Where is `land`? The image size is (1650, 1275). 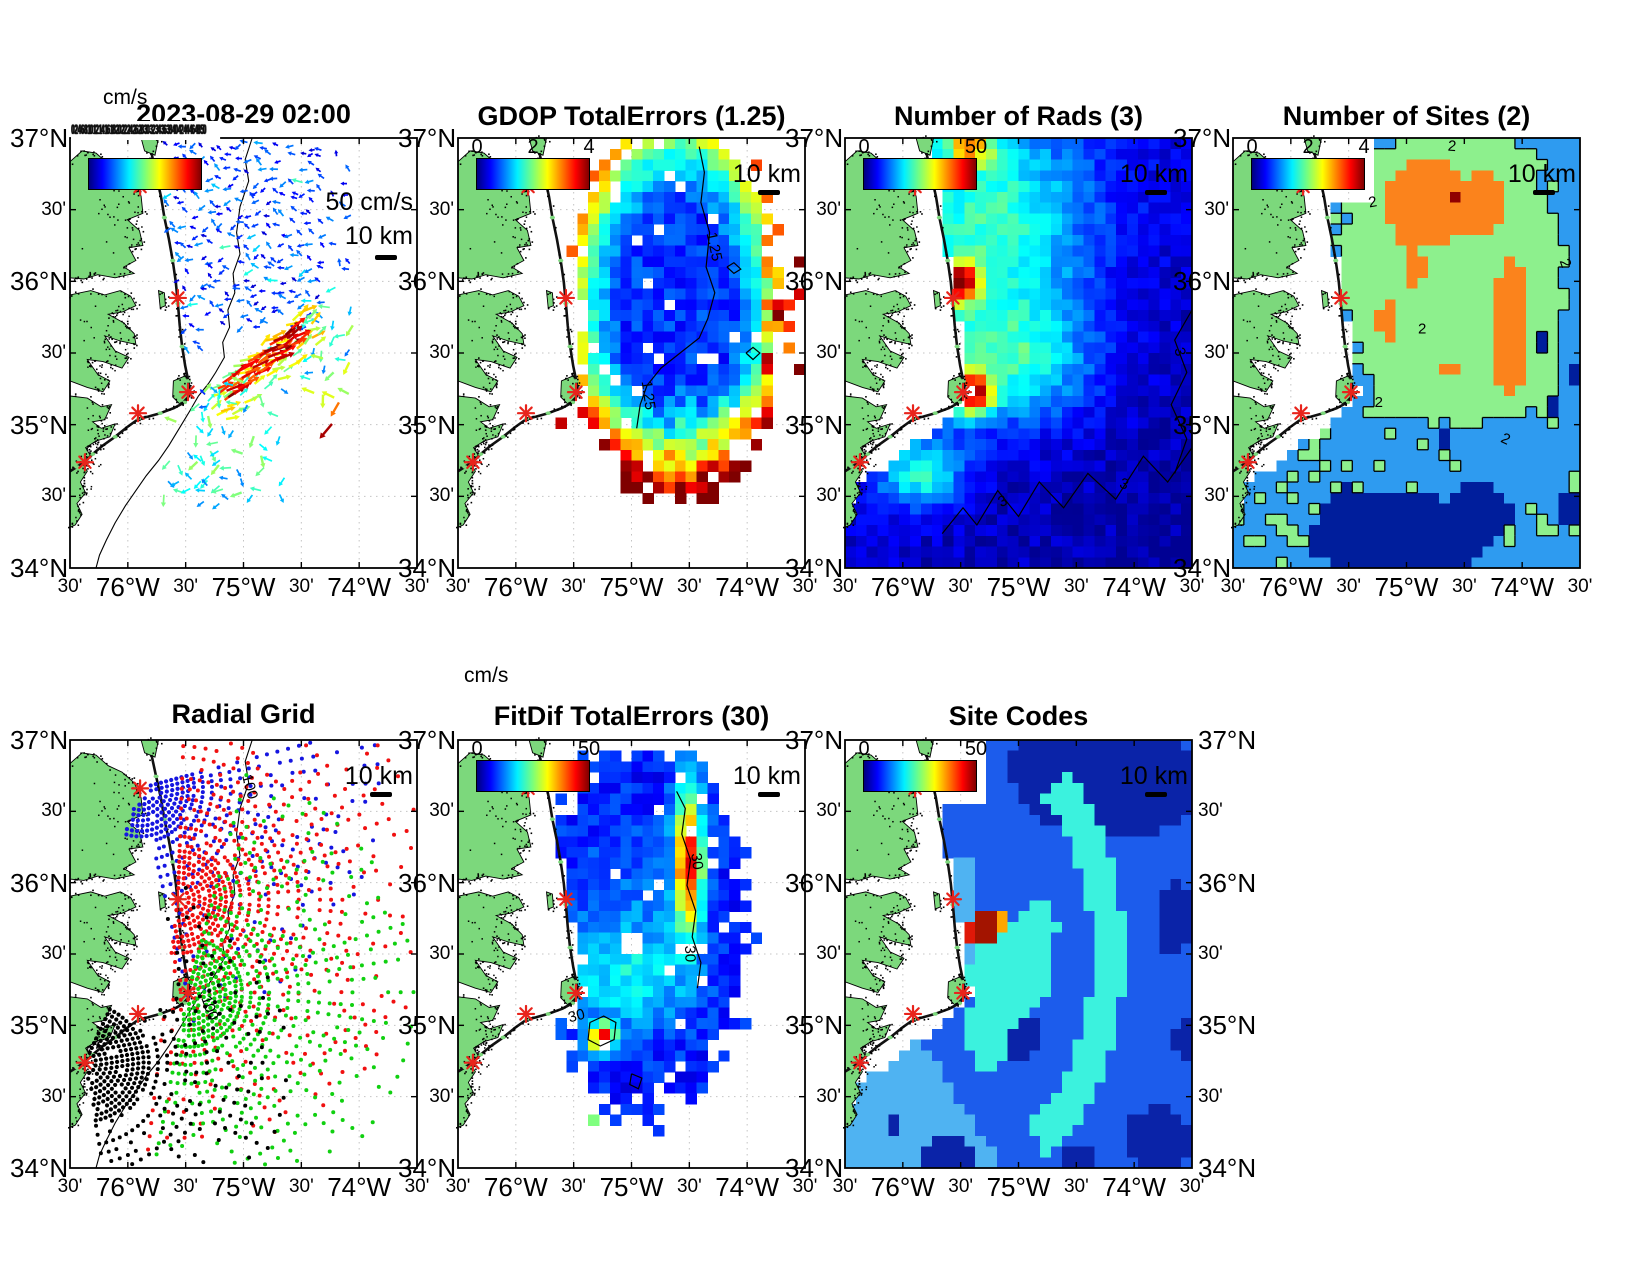 land is located at coordinates (130, 933).